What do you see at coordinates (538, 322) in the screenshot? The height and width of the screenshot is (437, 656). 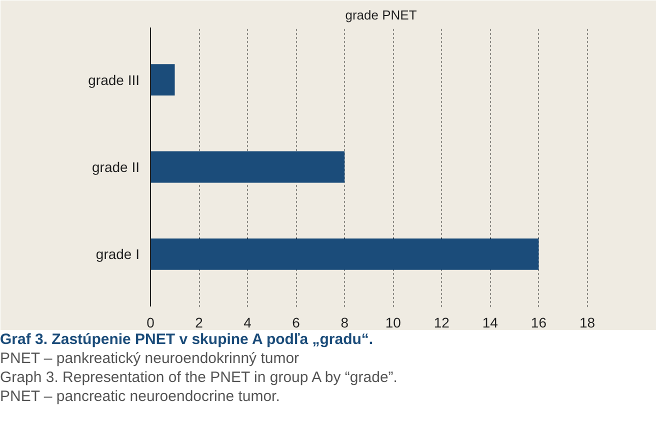 I see `x-tick-label: 16` at bounding box center [538, 322].